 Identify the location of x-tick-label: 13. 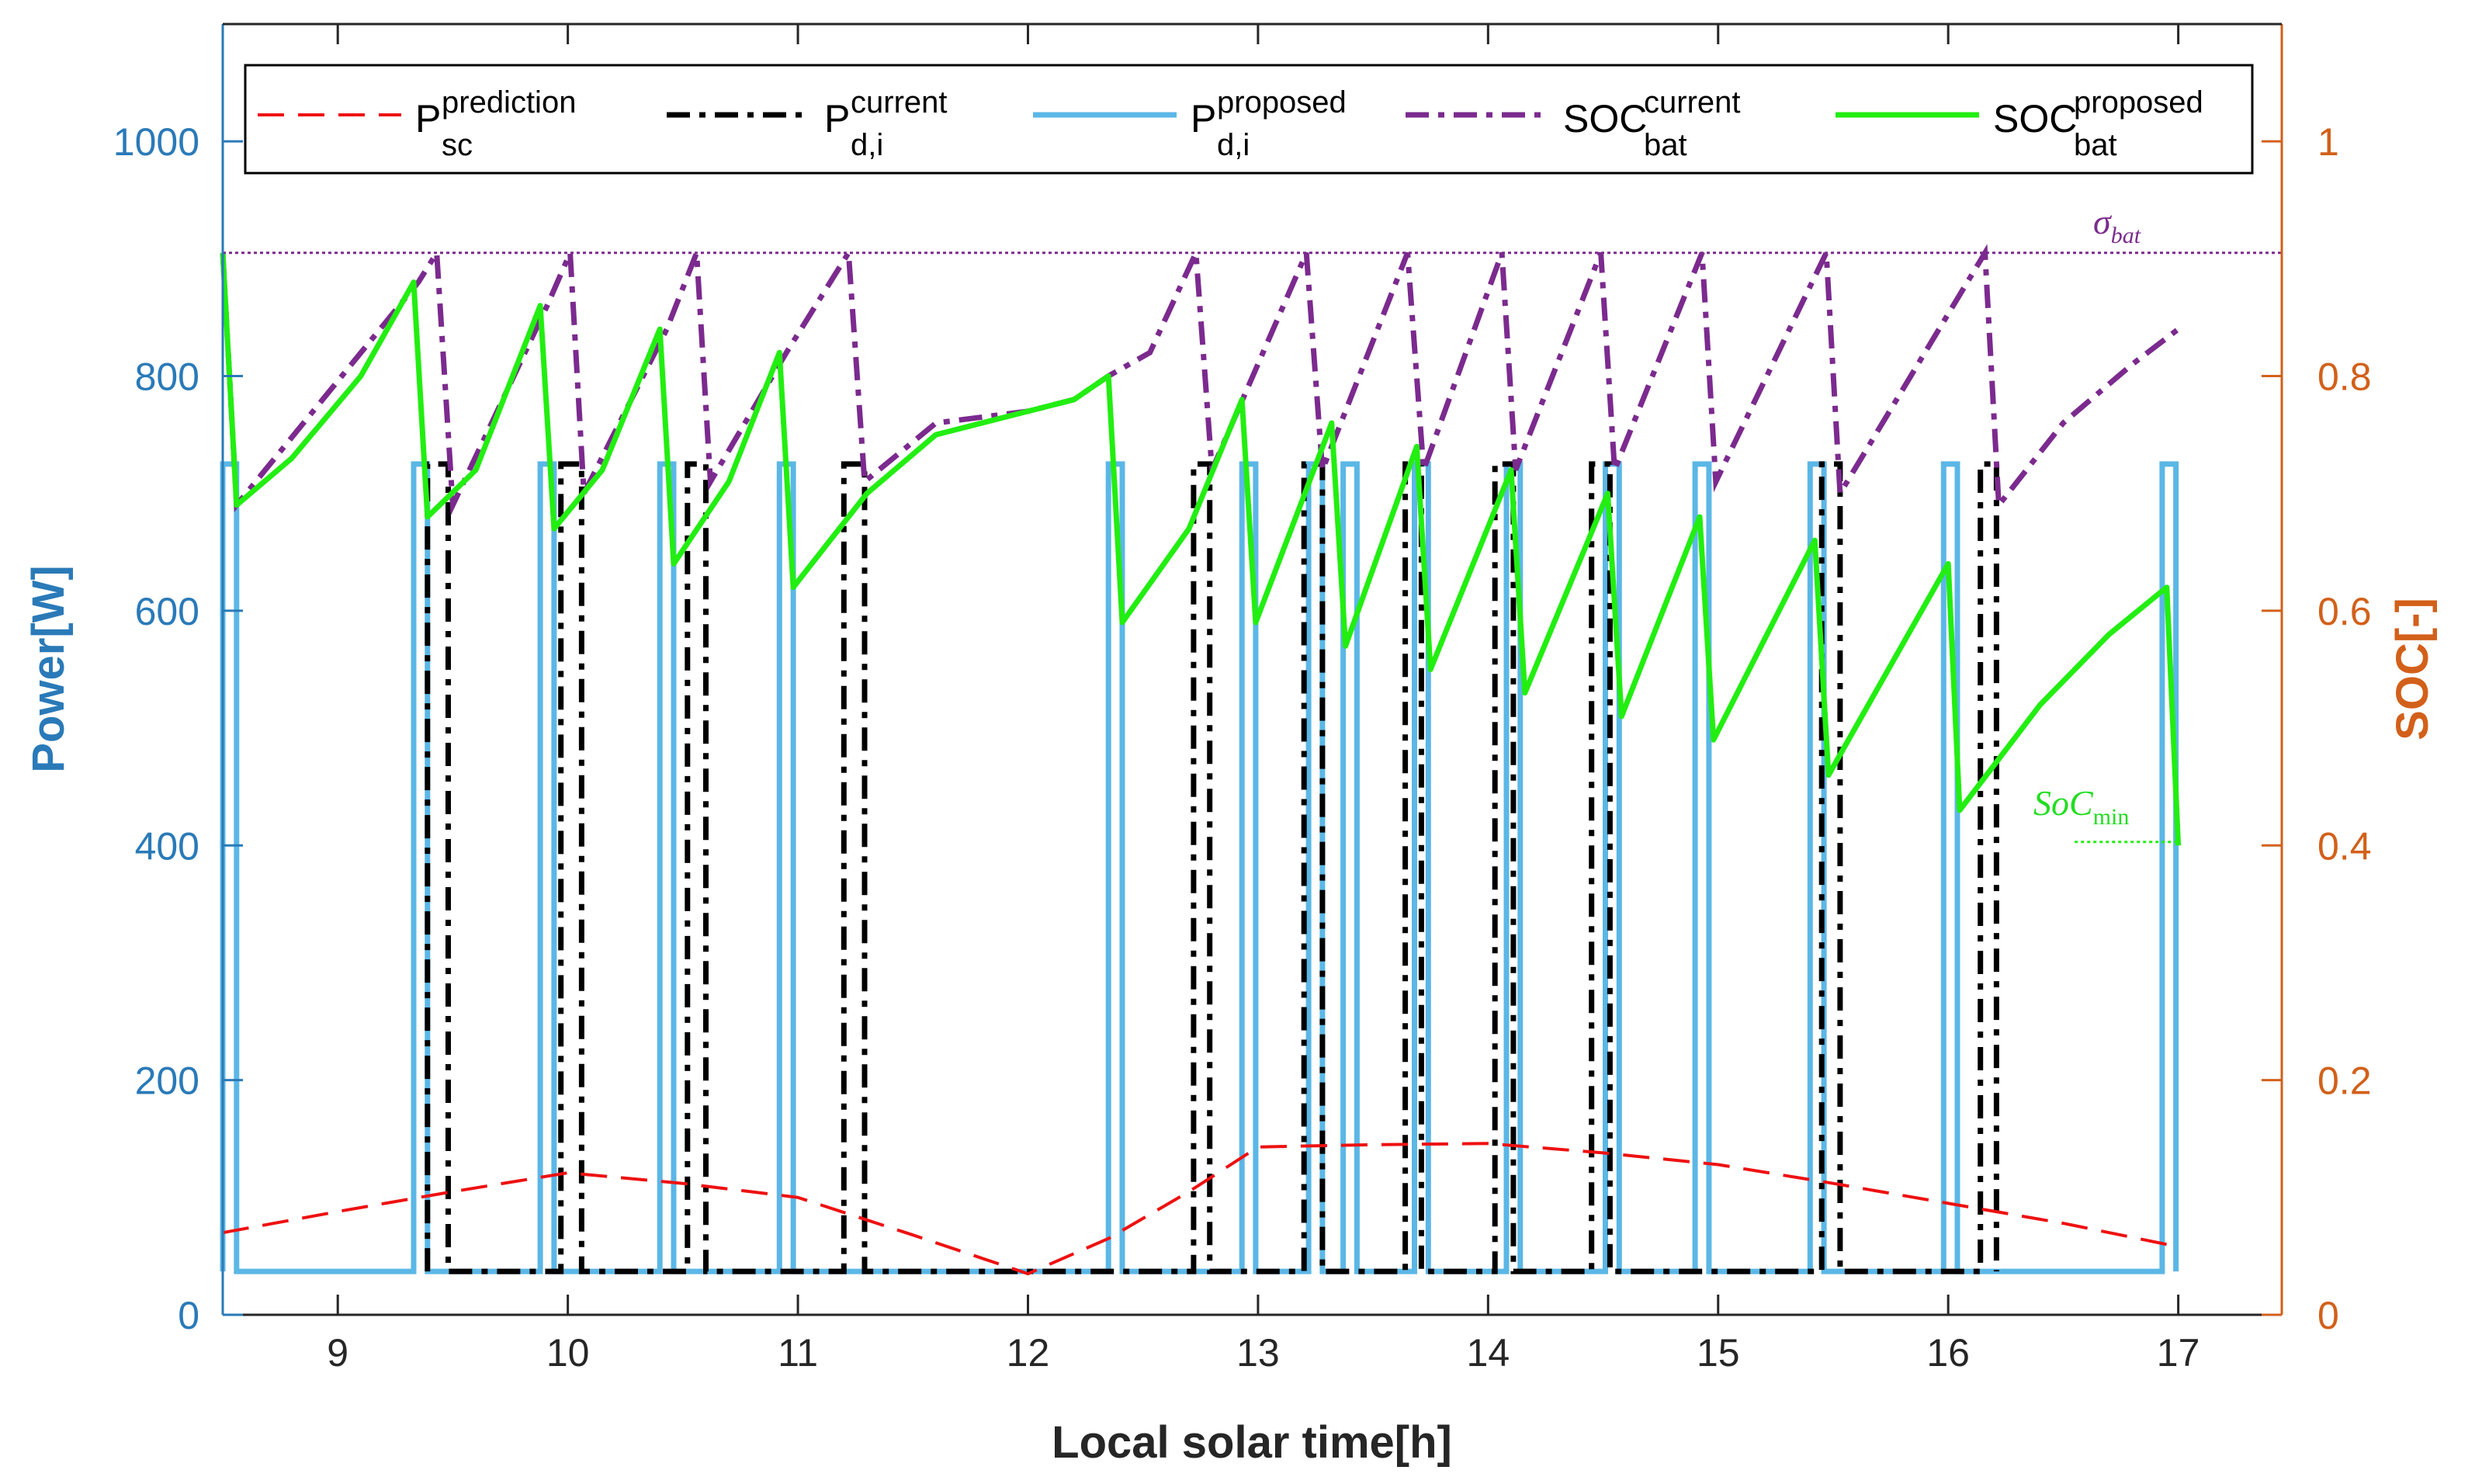
(1258, 1353).